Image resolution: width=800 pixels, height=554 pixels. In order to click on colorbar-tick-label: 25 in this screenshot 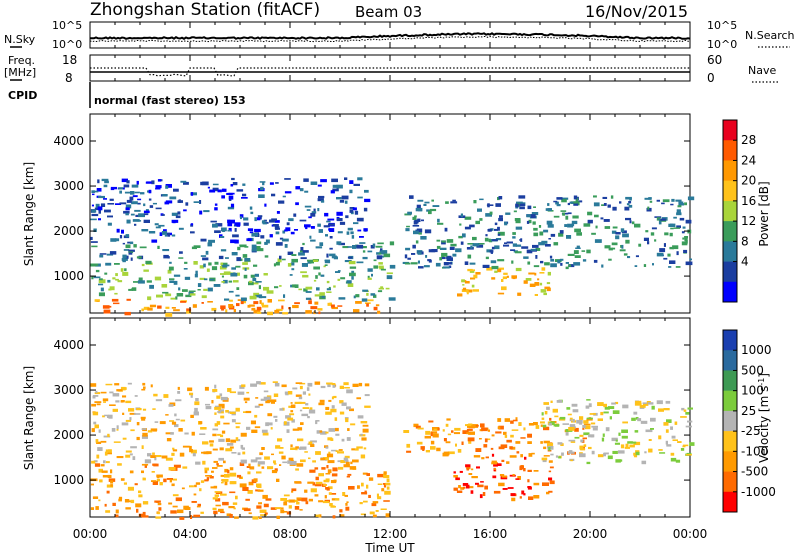, I will do `click(748, 411)`.